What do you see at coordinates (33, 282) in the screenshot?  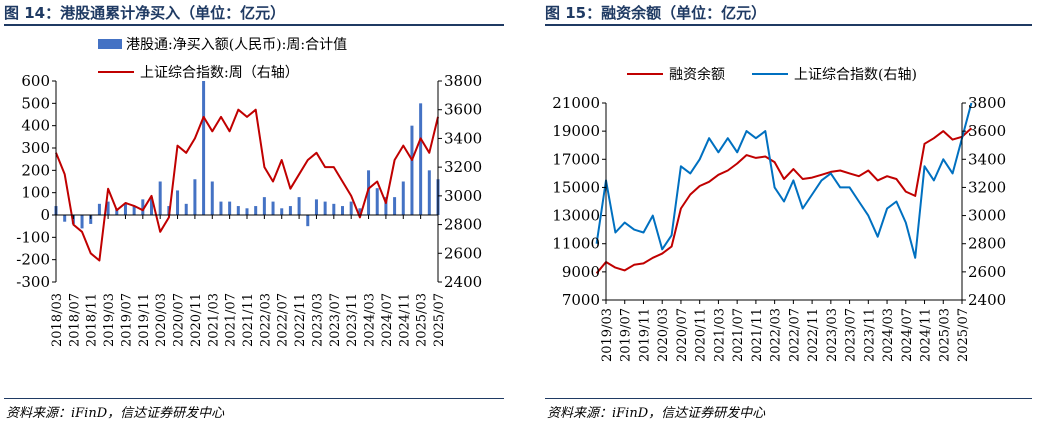 I see `y-left-tick-label: -300` at bounding box center [33, 282].